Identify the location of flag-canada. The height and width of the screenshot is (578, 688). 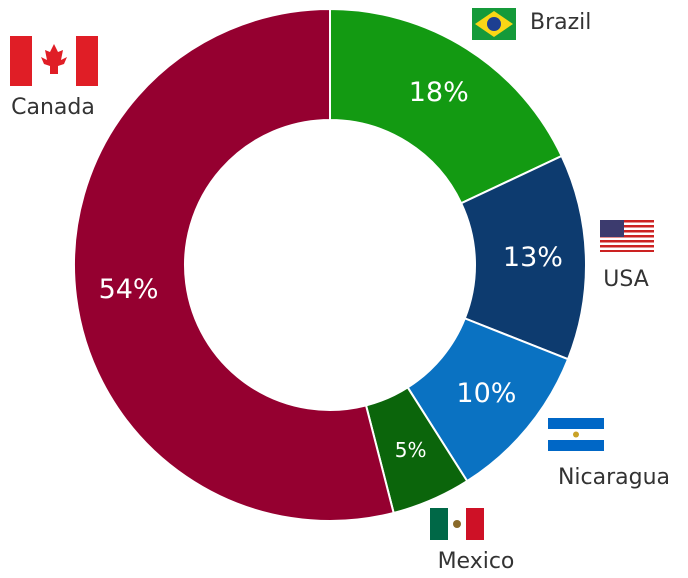
(54, 61).